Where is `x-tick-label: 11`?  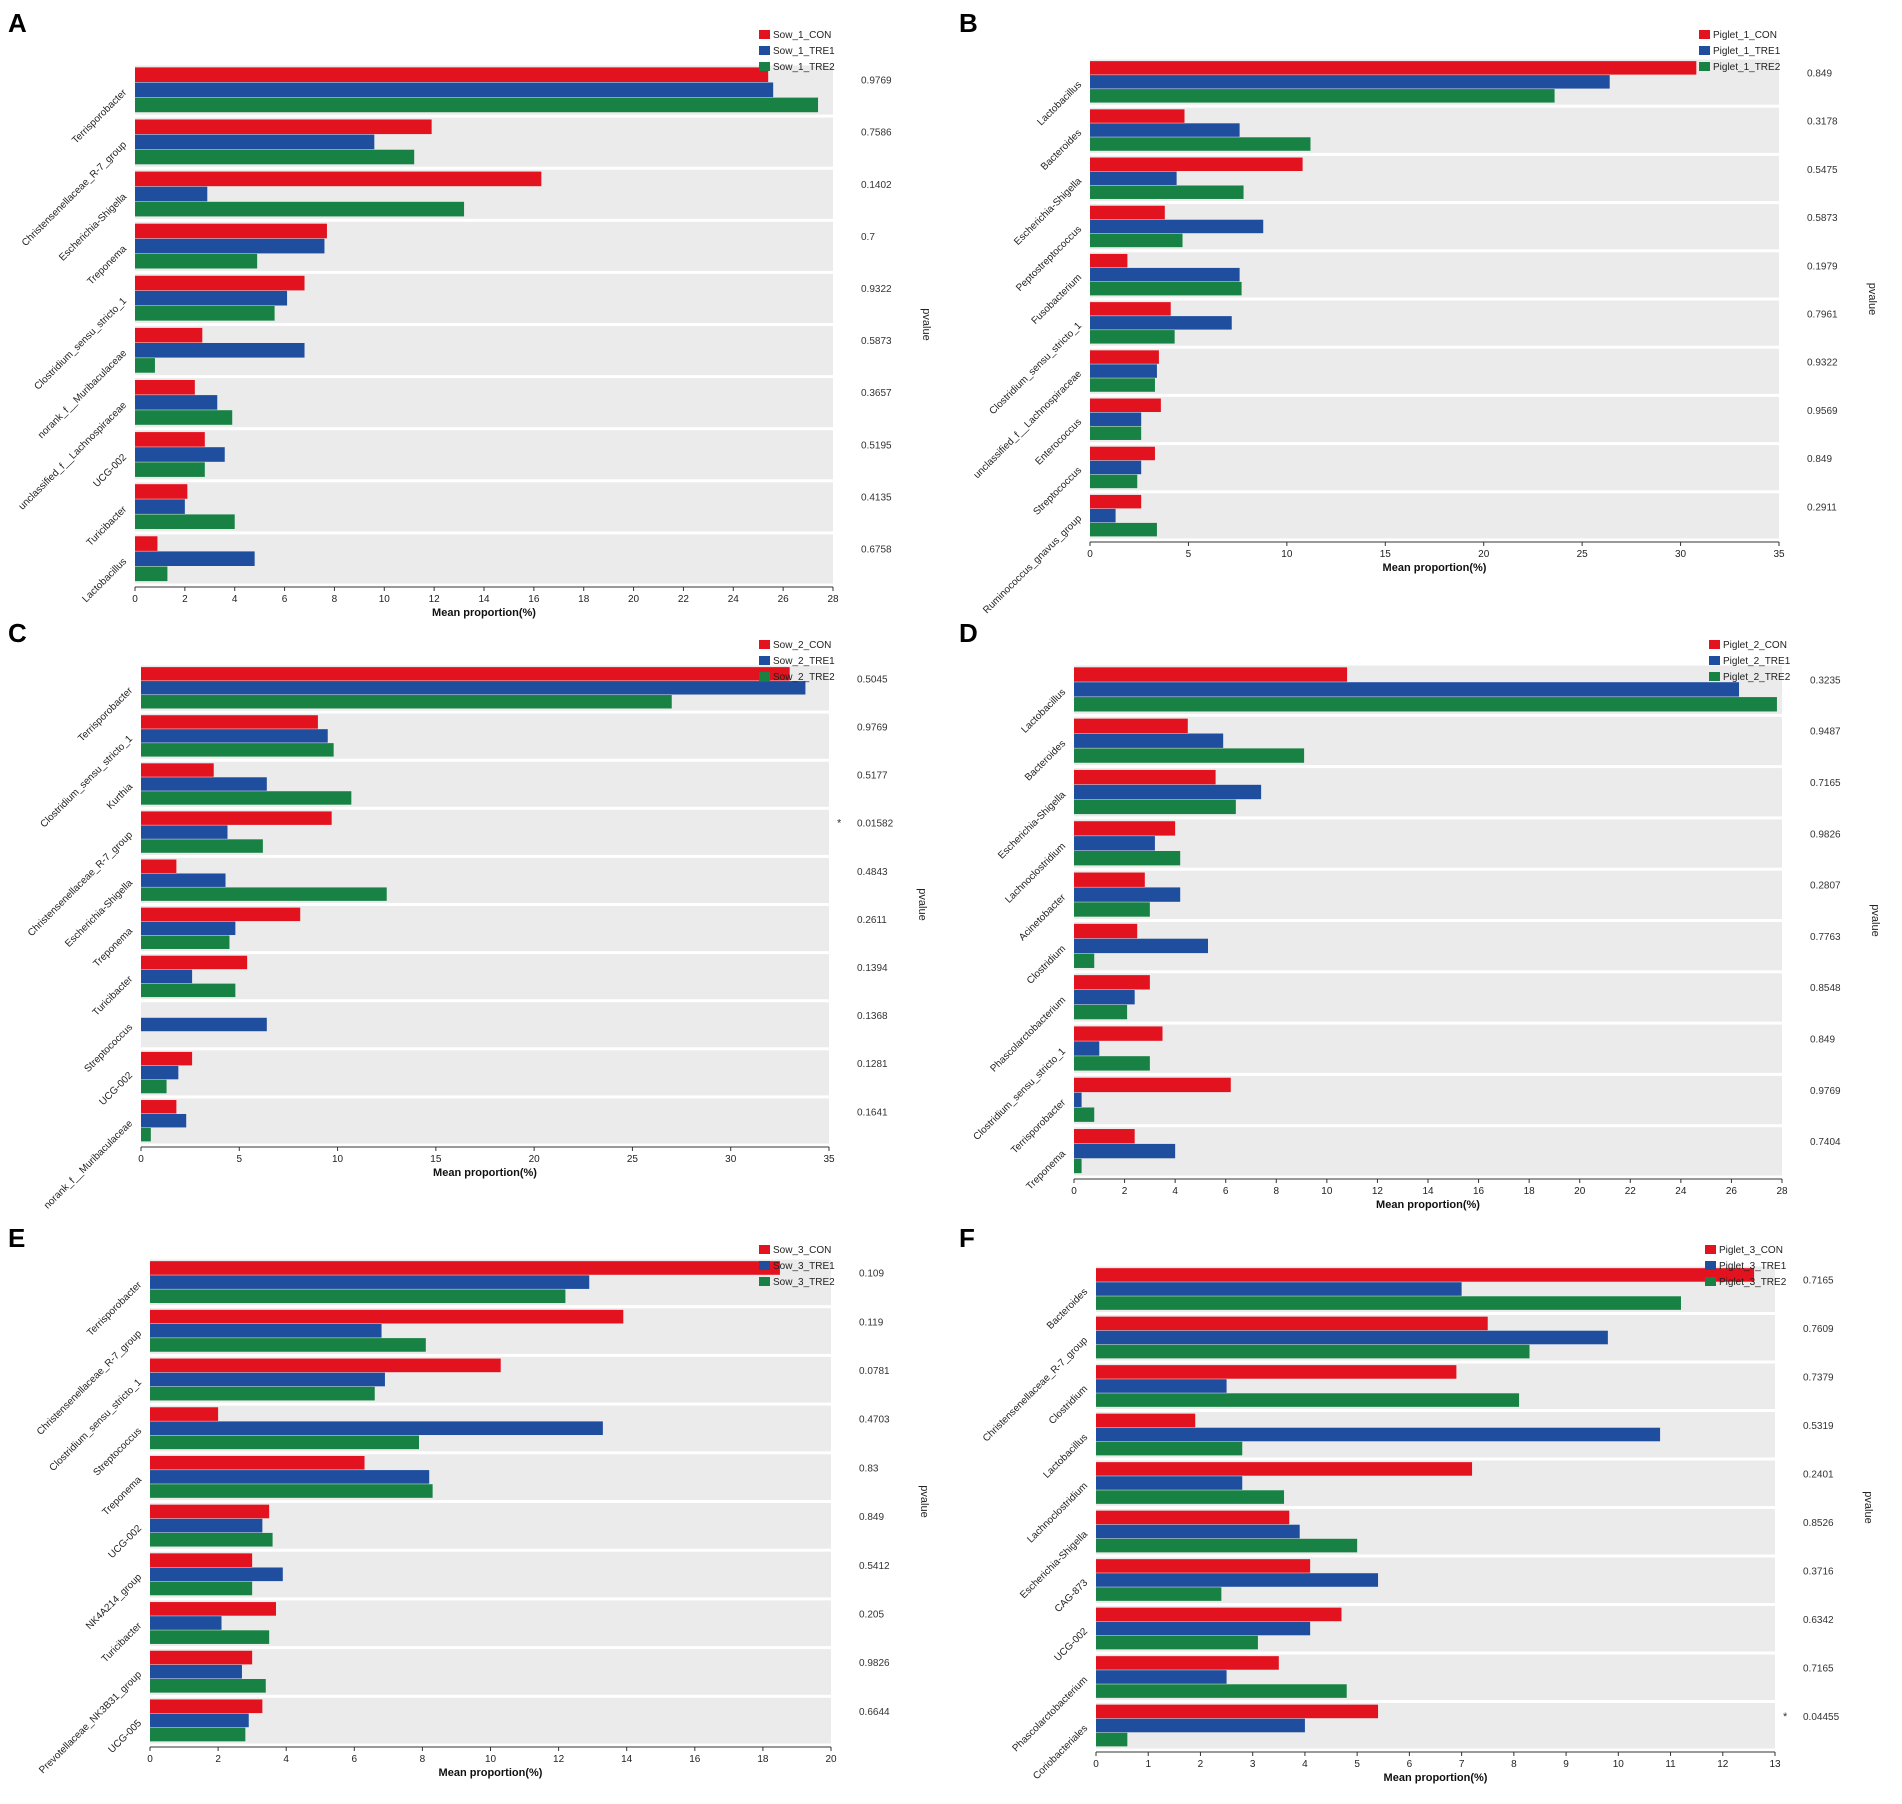
x-tick-label: 11 is located at coordinates (1670, 1764).